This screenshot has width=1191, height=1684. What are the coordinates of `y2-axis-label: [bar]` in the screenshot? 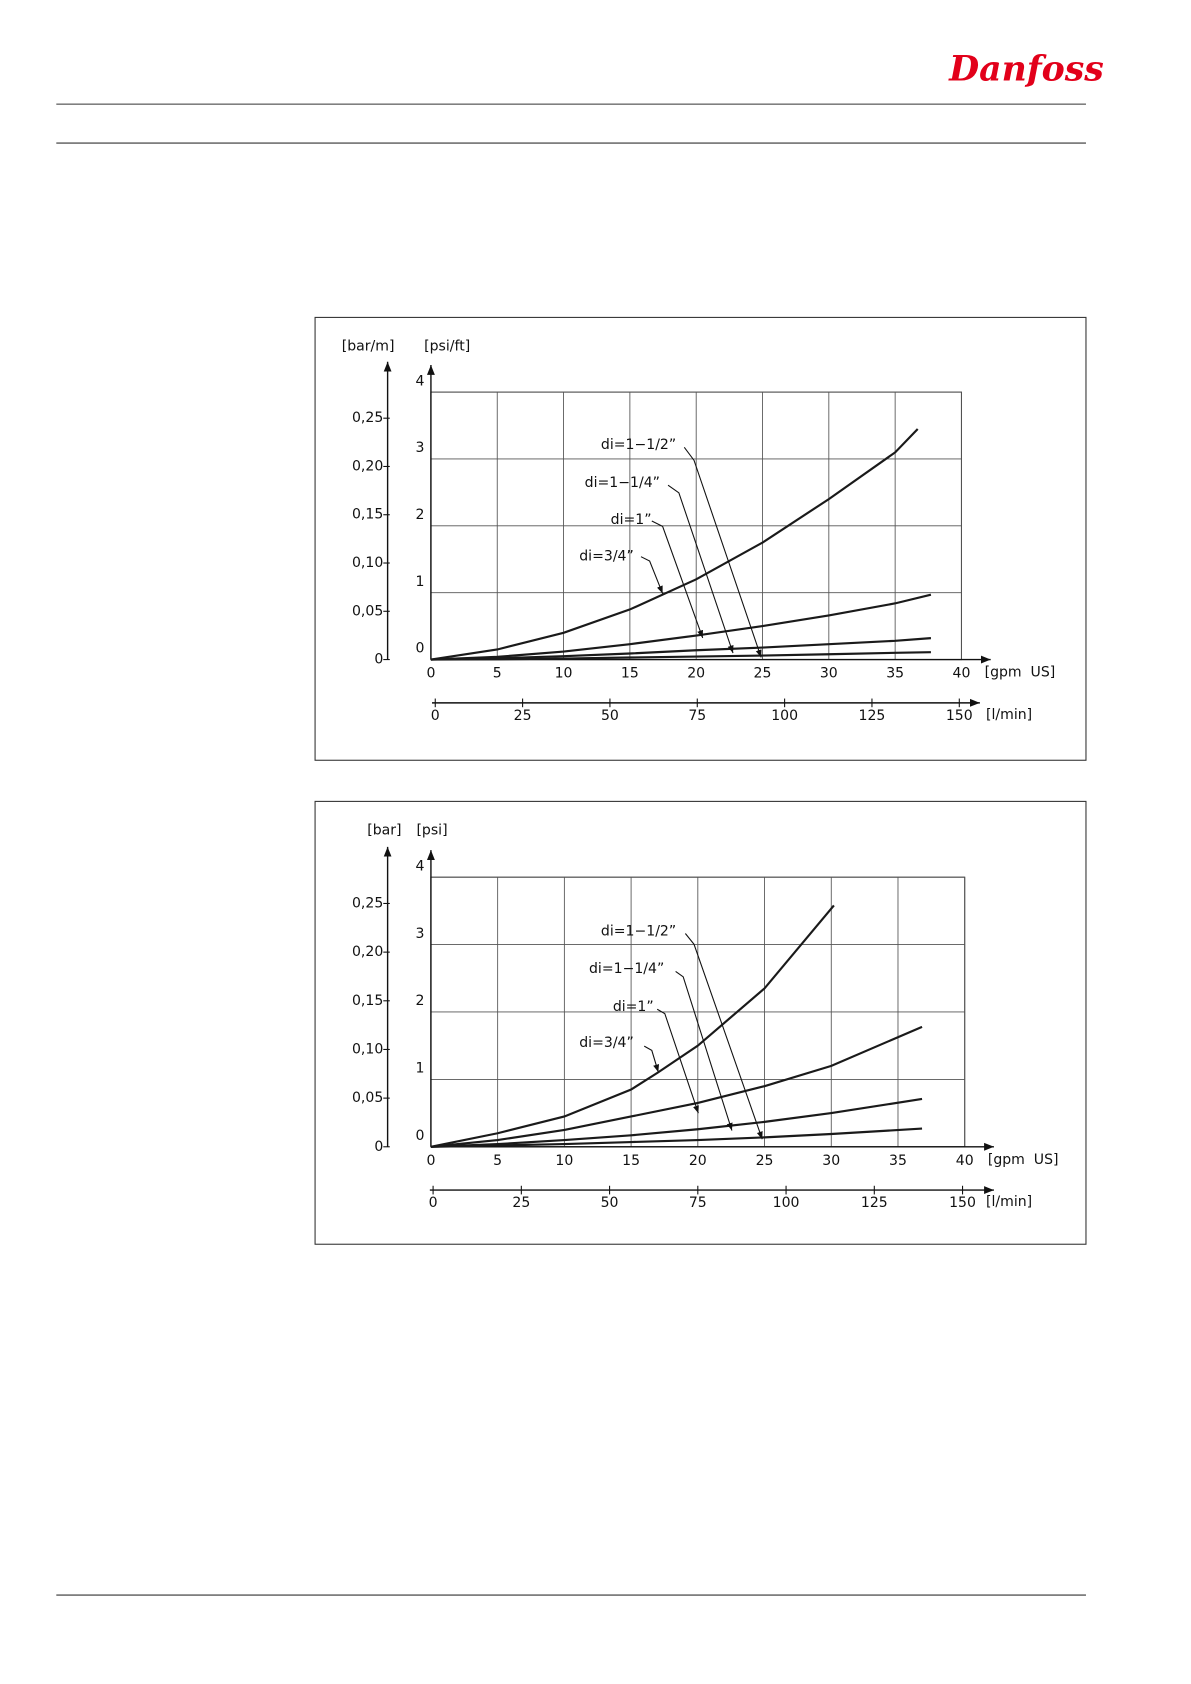 It's located at (384, 831).